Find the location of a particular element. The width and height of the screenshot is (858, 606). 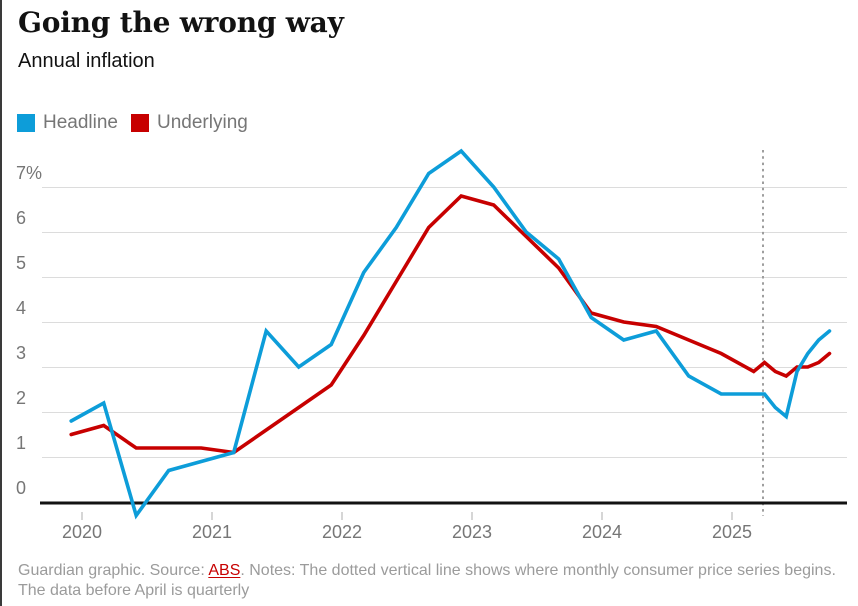

legend-item-underlying: Underlying is located at coordinates (189, 123).